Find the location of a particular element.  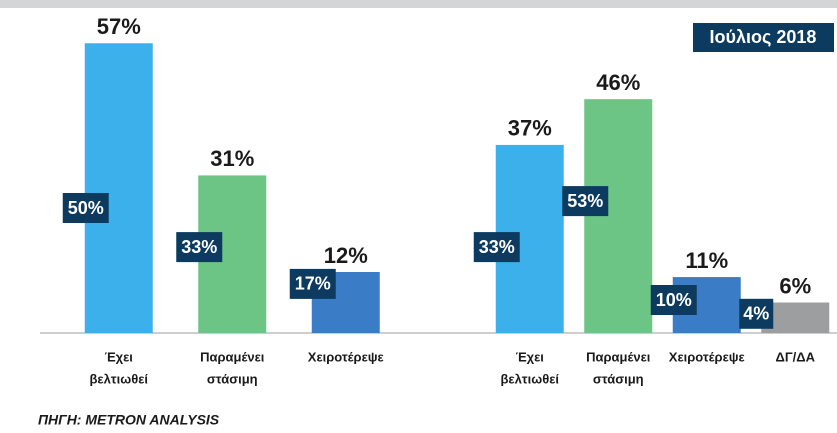

value-label: 31% is located at coordinates (232, 158).